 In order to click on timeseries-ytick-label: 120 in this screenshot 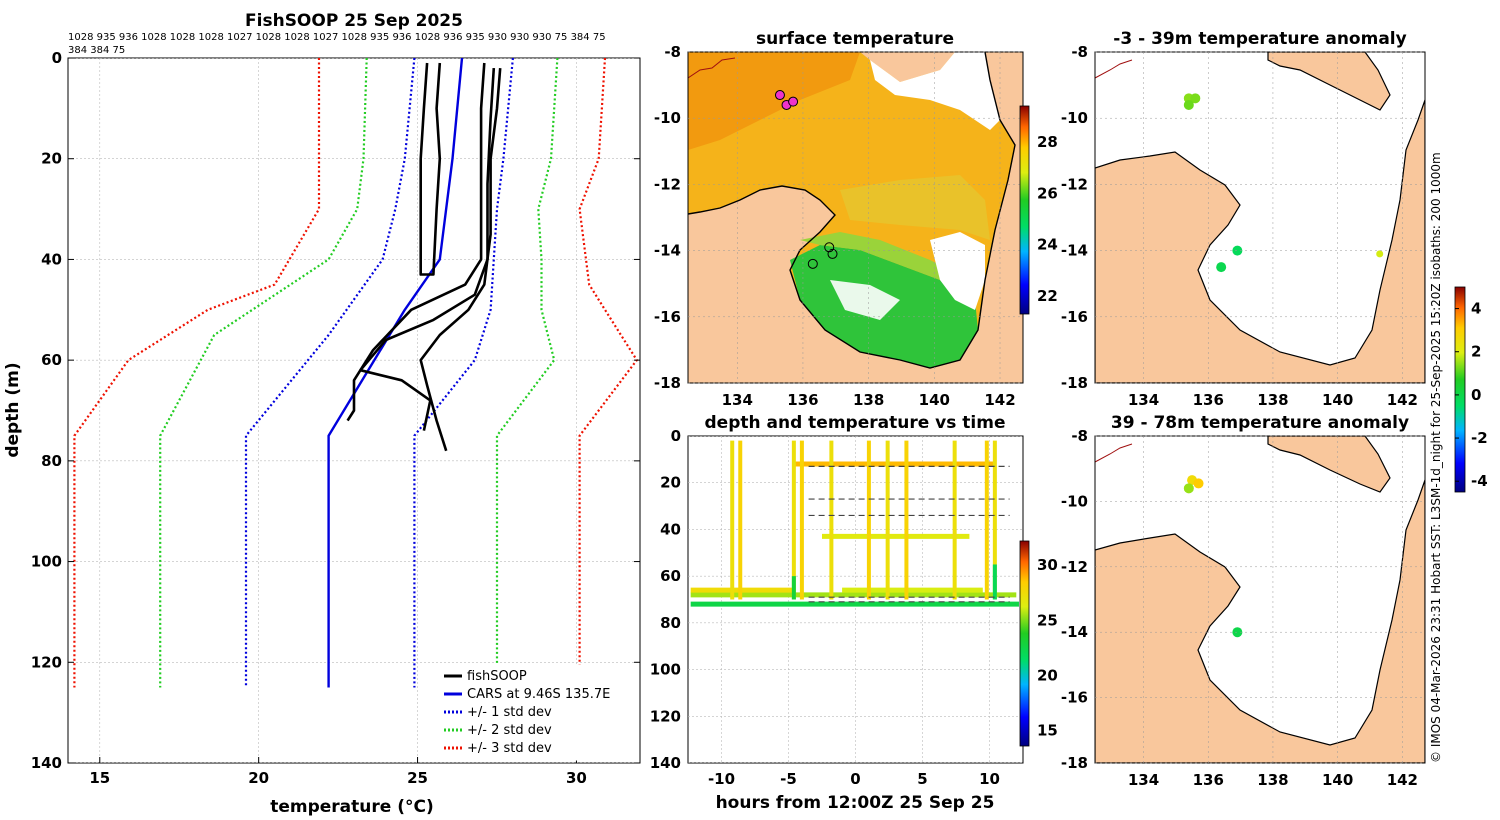, I will do `click(665, 716)`.